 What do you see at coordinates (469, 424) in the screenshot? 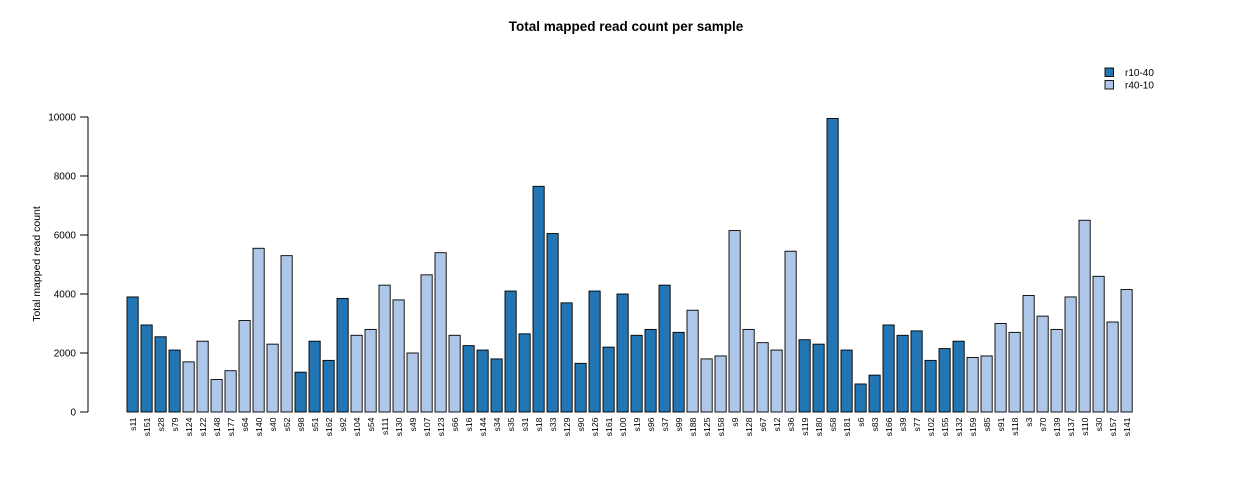
I see `x-tick-label-s16: s16` at bounding box center [469, 424].